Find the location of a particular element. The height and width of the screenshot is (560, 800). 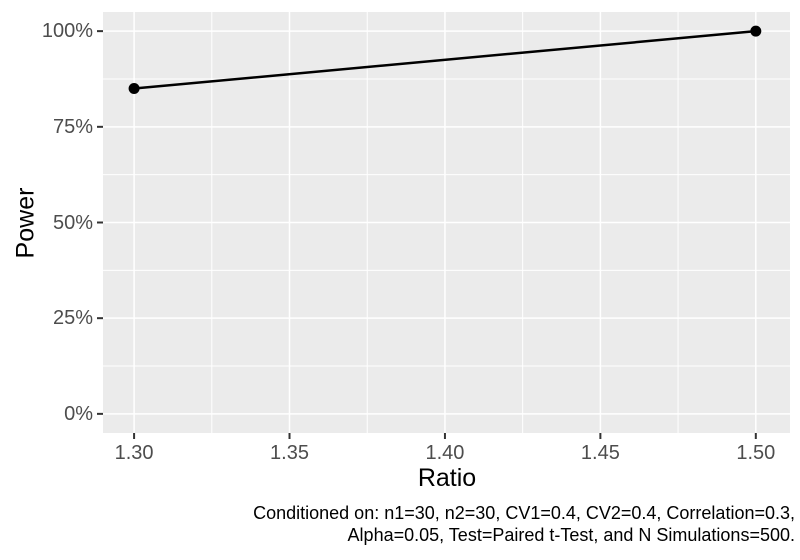

x-tick-label: 1.50 is located at coordinates (756, 453).